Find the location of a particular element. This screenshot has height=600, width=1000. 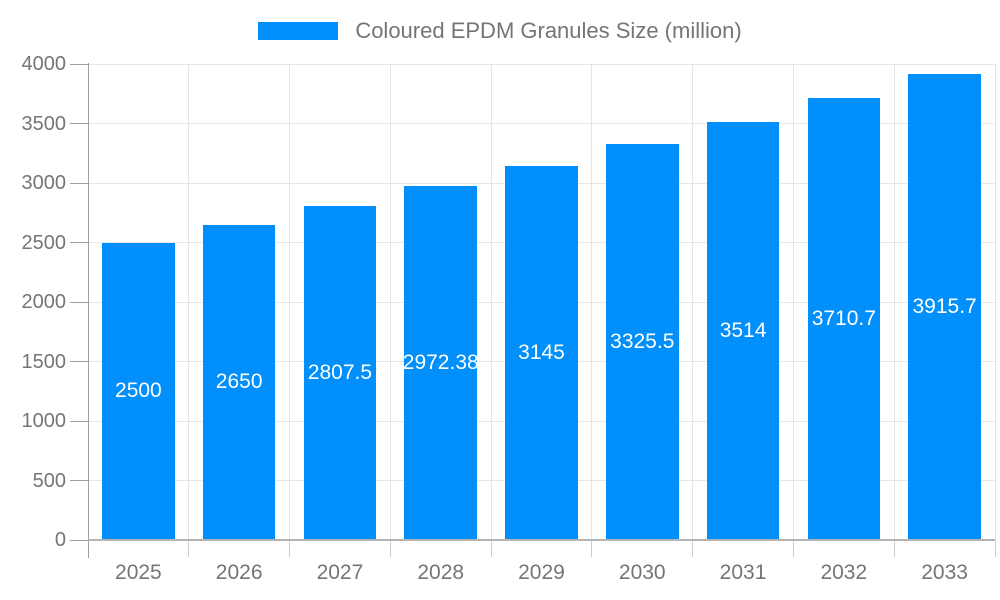

bar-value-label: 3514 is located at coordinates (743, 330).